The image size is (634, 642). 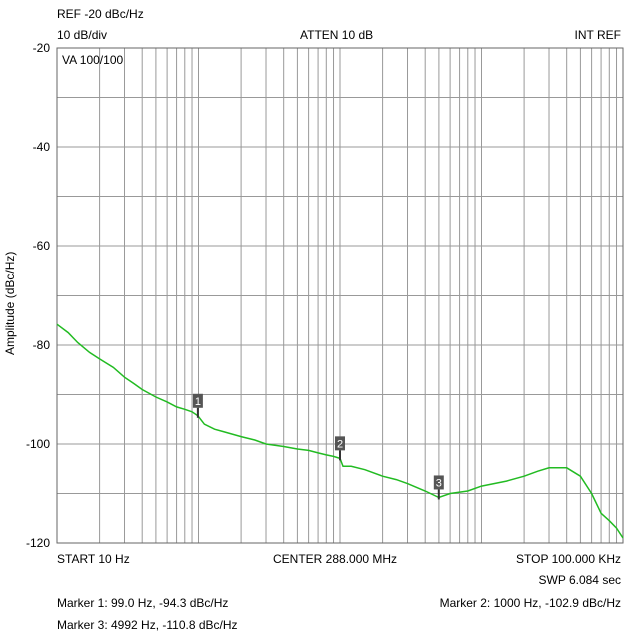 I want to click on marker-2: 2, so click(x=340, y=448).